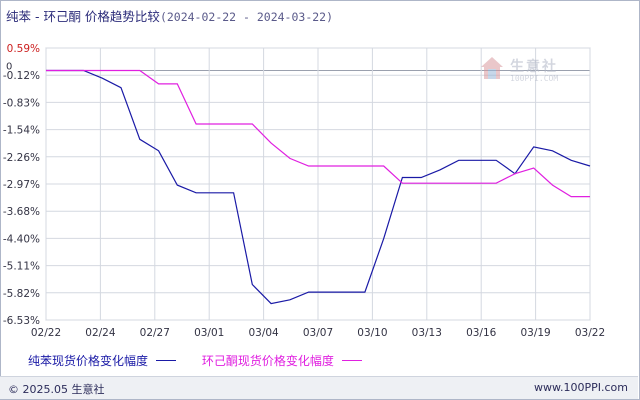  I want to click on x-tick-label: 03/04, so click(263, 333).